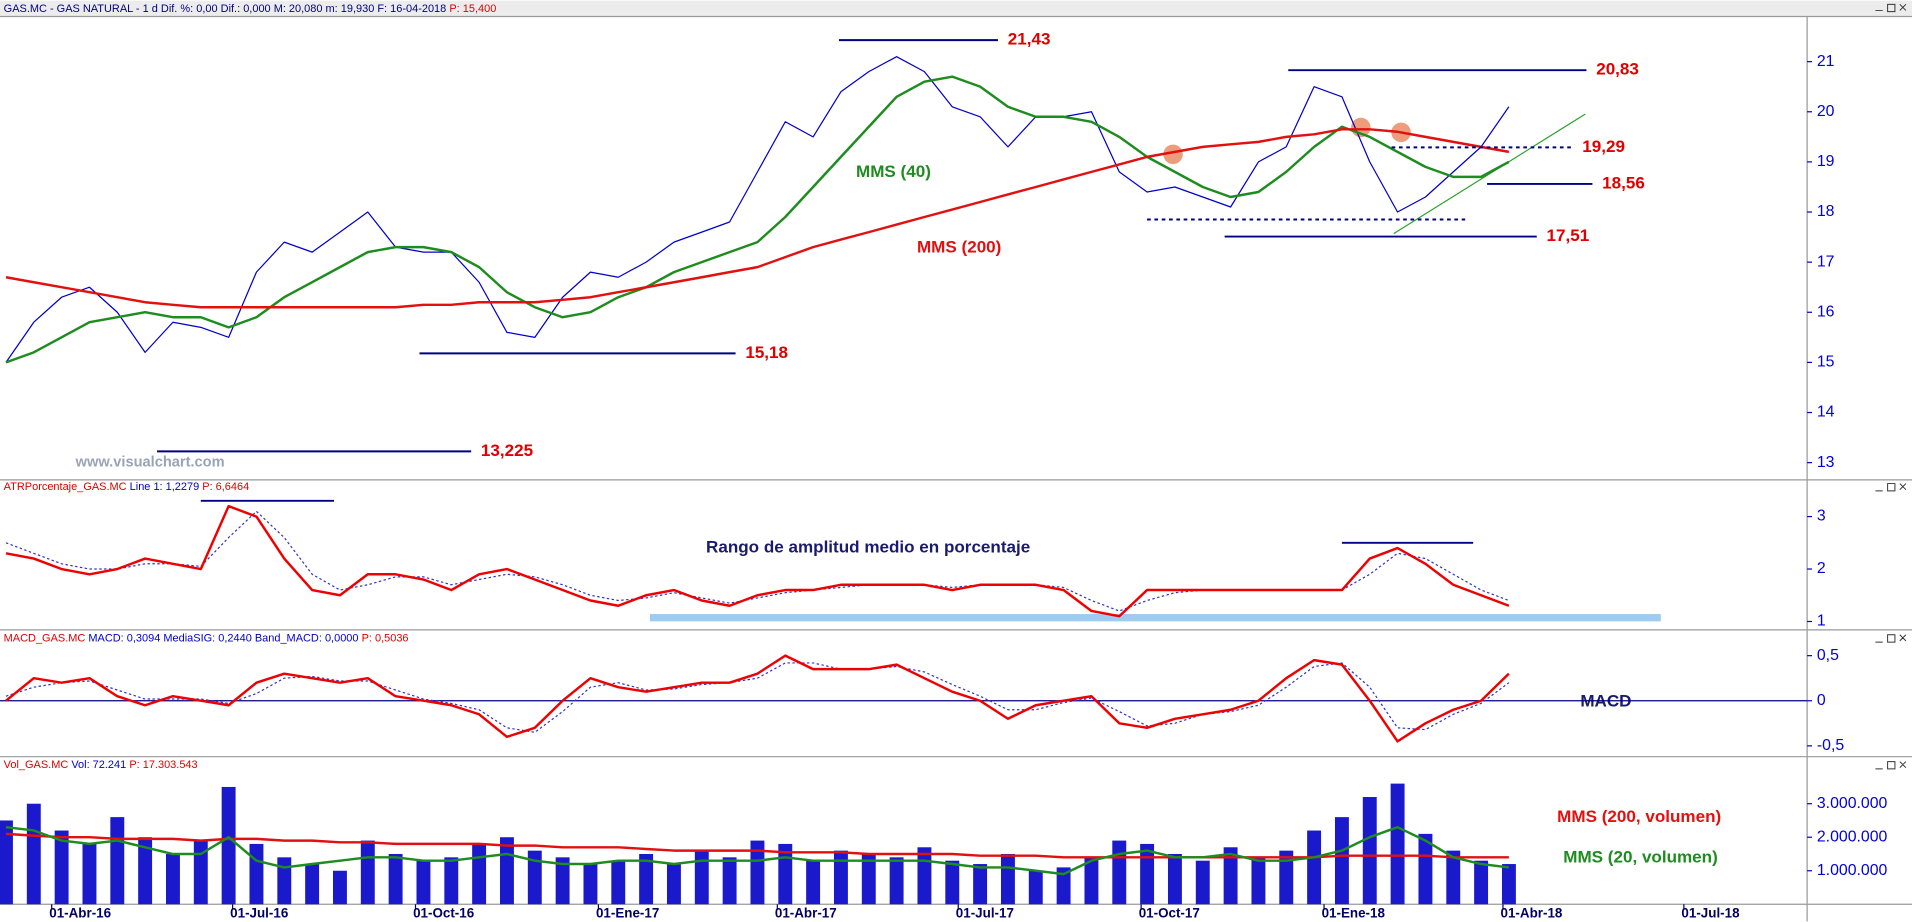 The height and width of the screenshot is (922, 1912). I want to click on x-tick-label: 01-Abr-17, so click(806, 913).